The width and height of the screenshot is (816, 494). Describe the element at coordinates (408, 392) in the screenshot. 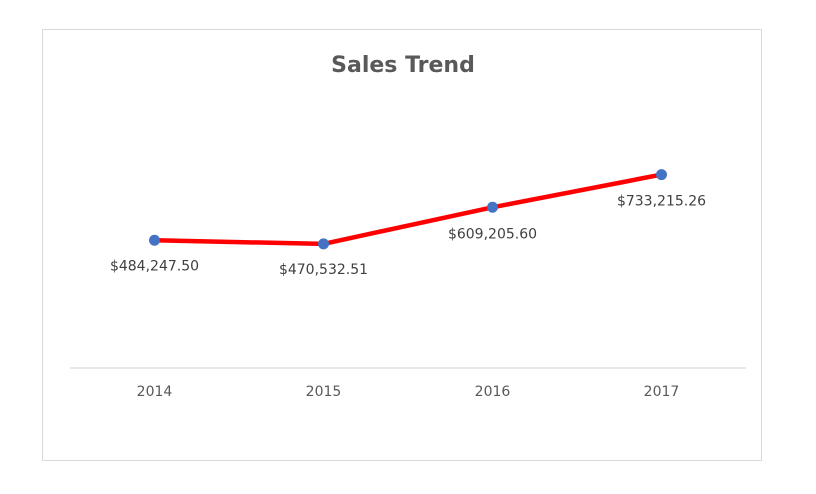

I see `x-axis-ticks: 2014 2015 2016 2017` at that location.